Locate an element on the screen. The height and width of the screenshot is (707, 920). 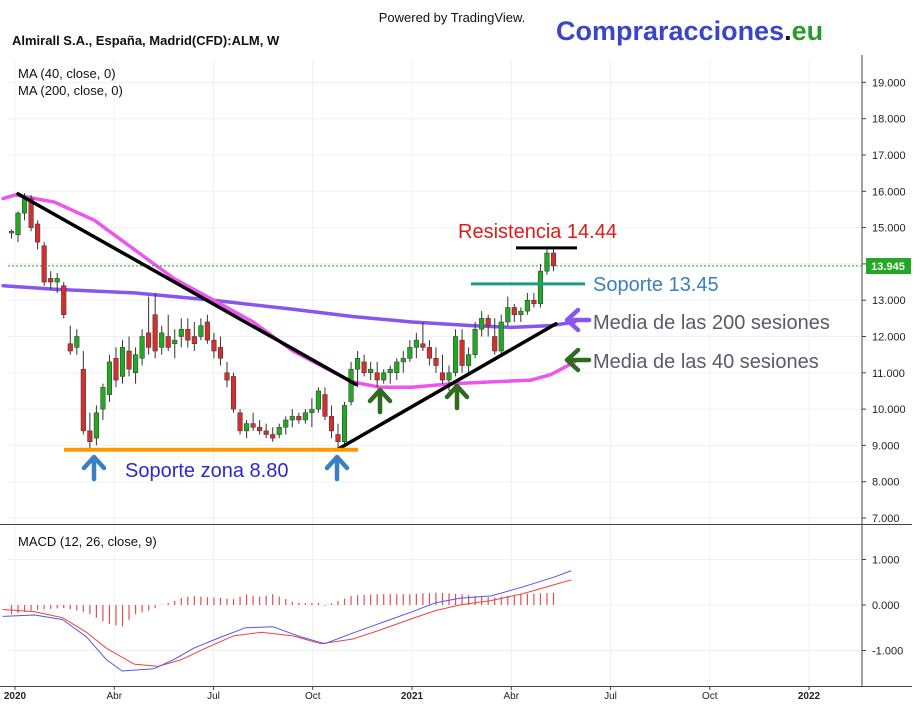
y-tick-label: 7.000 is located at coordinates (886, 519).